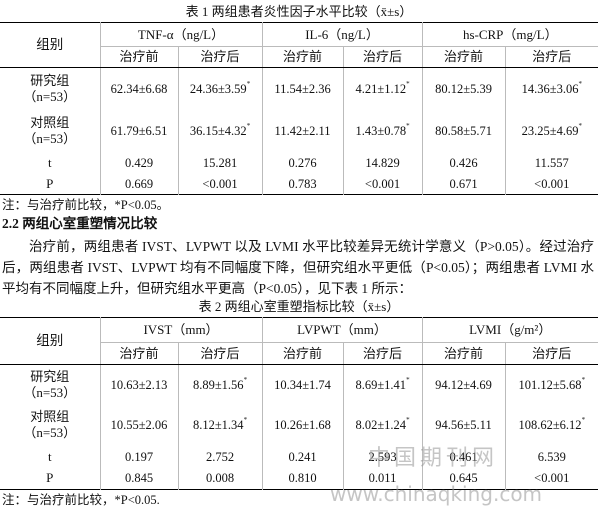 Image resolution: width=598 pixels, height=514 pixels. Describe the element at coordinates (302, 162) in the screenshot. I see `cell: 0.276` at that location.